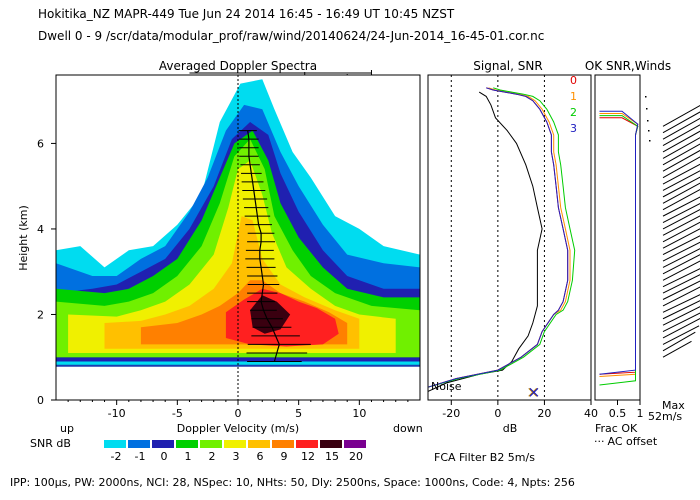  What do you see at coordinates (116, 456) in the screenshot?
I see `legend-level--2: -2` at bounding box center [116, 456].